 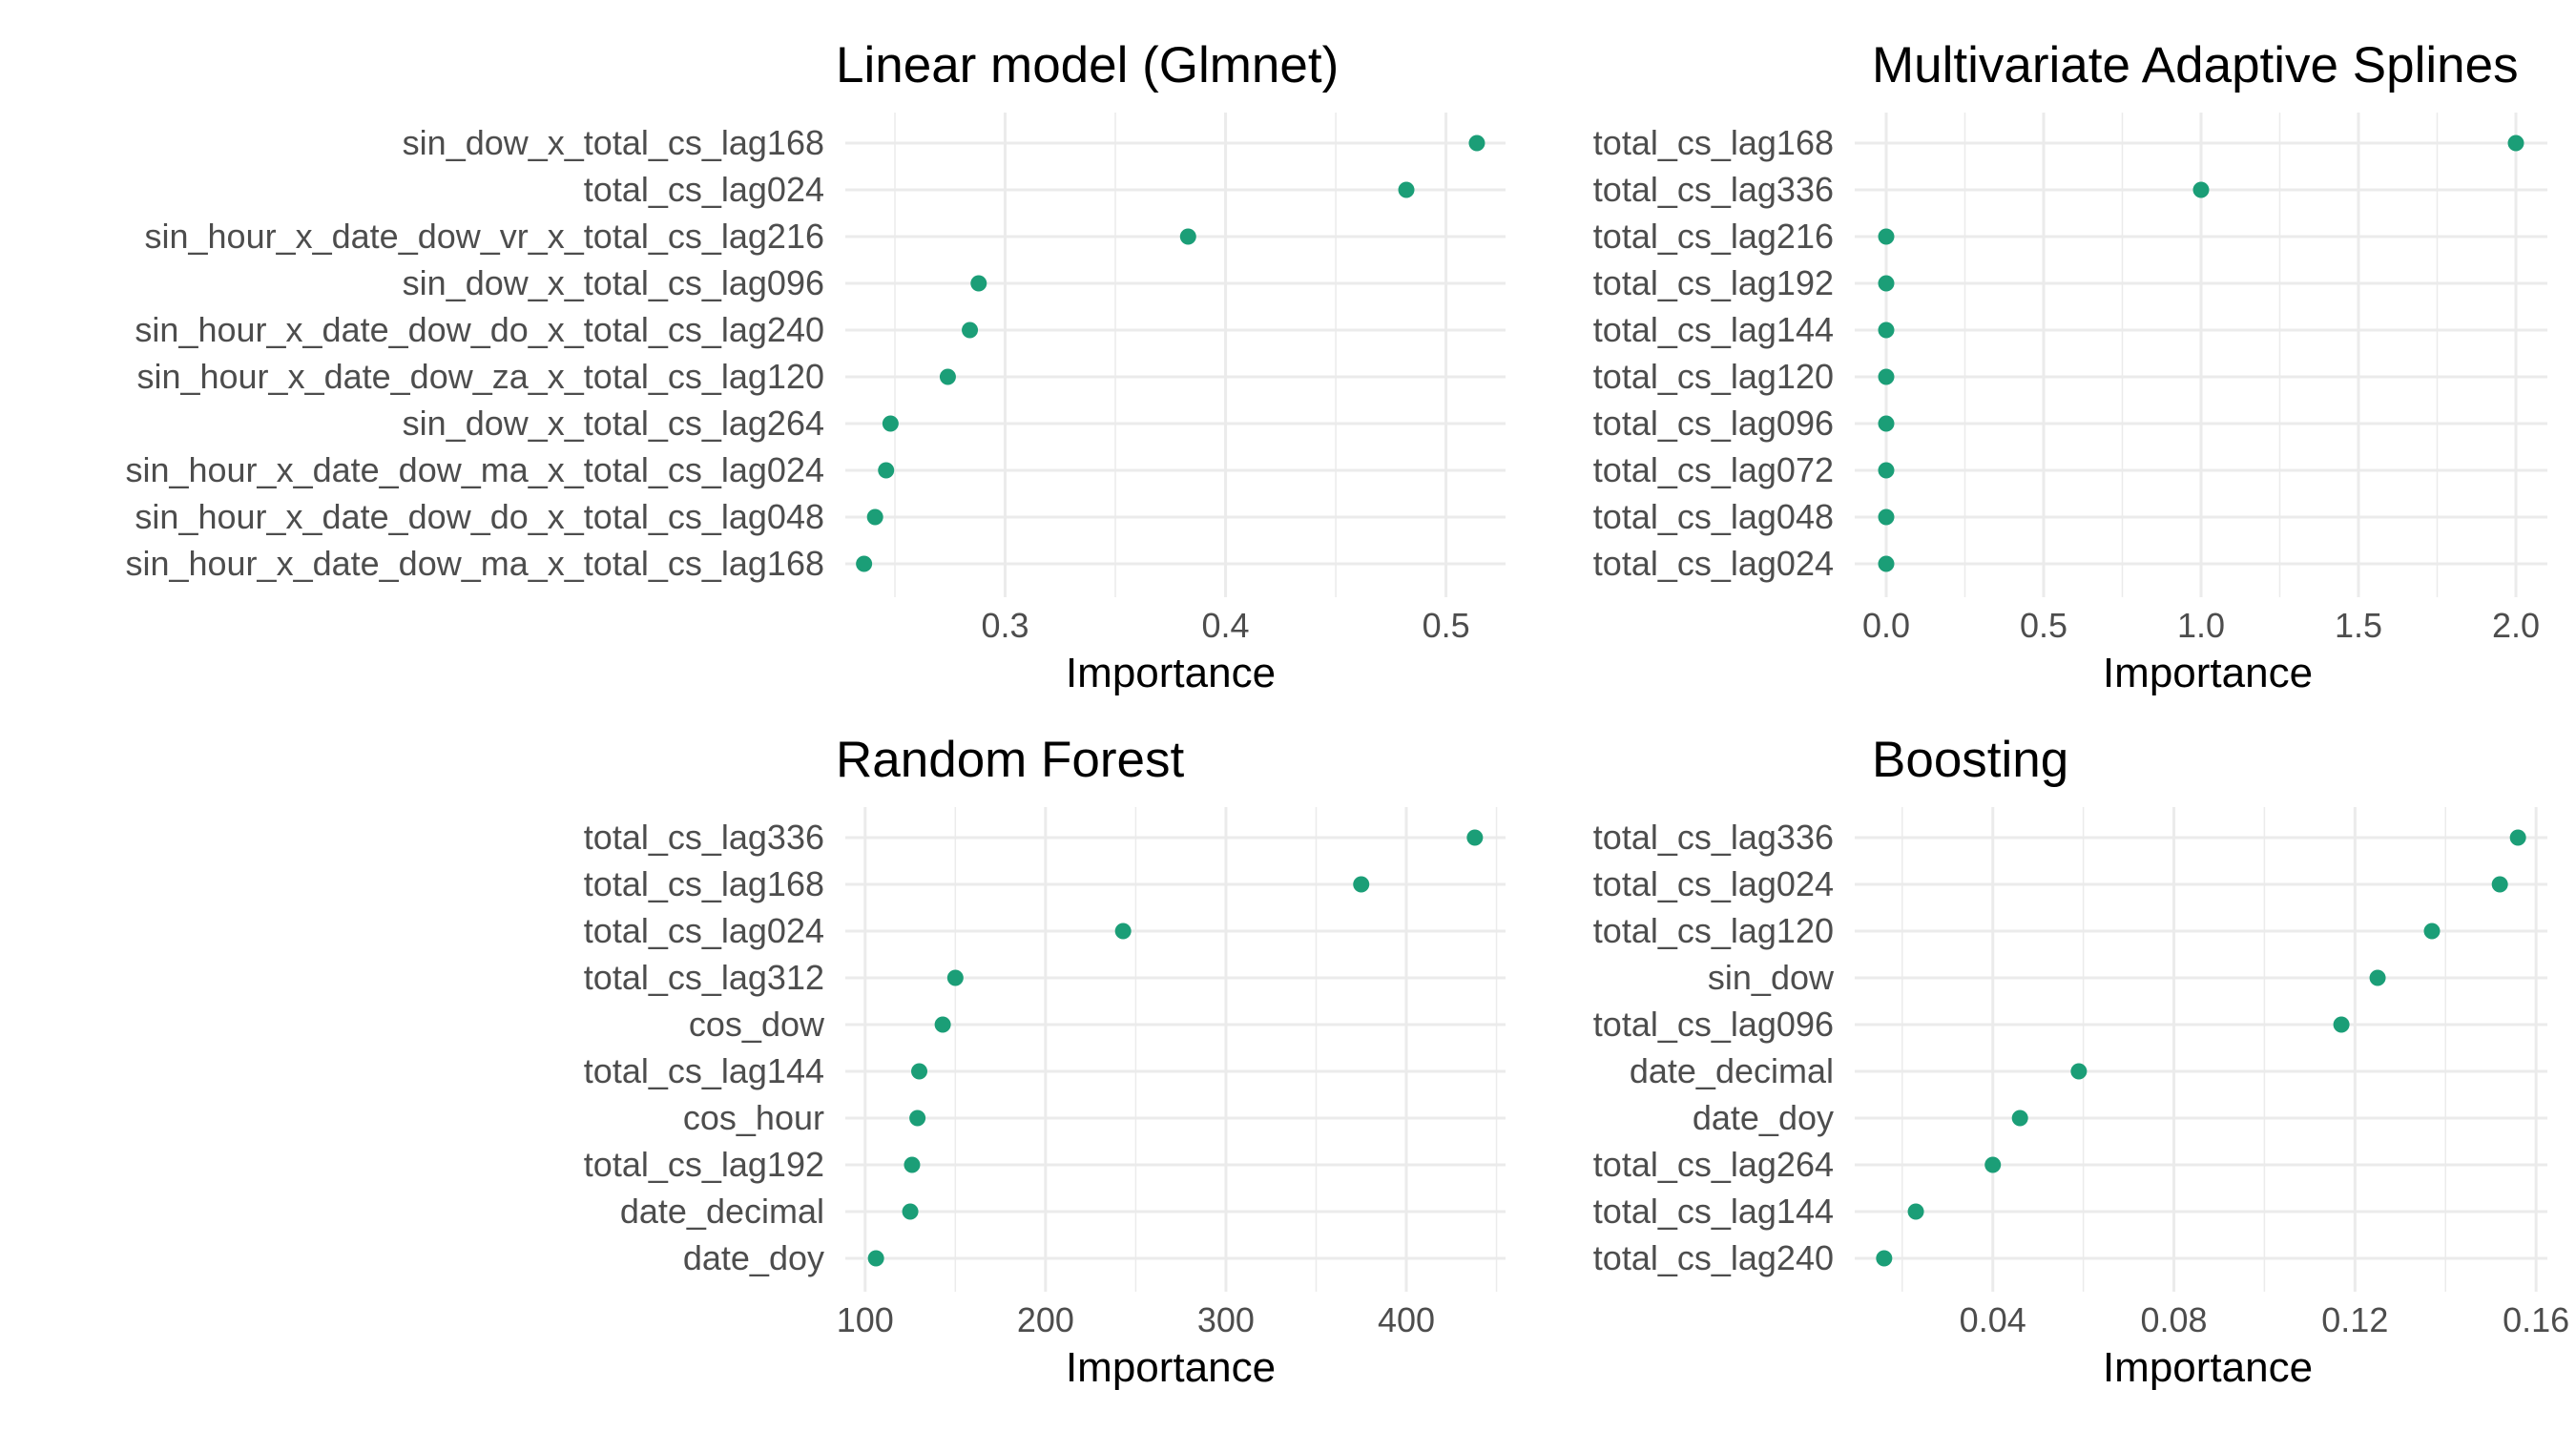 What do you see at coordinates (2195, 65) in the screenshot?
I see `panel-title: Multivariate Adaptive Splines` at bounding box center [2195, 65].